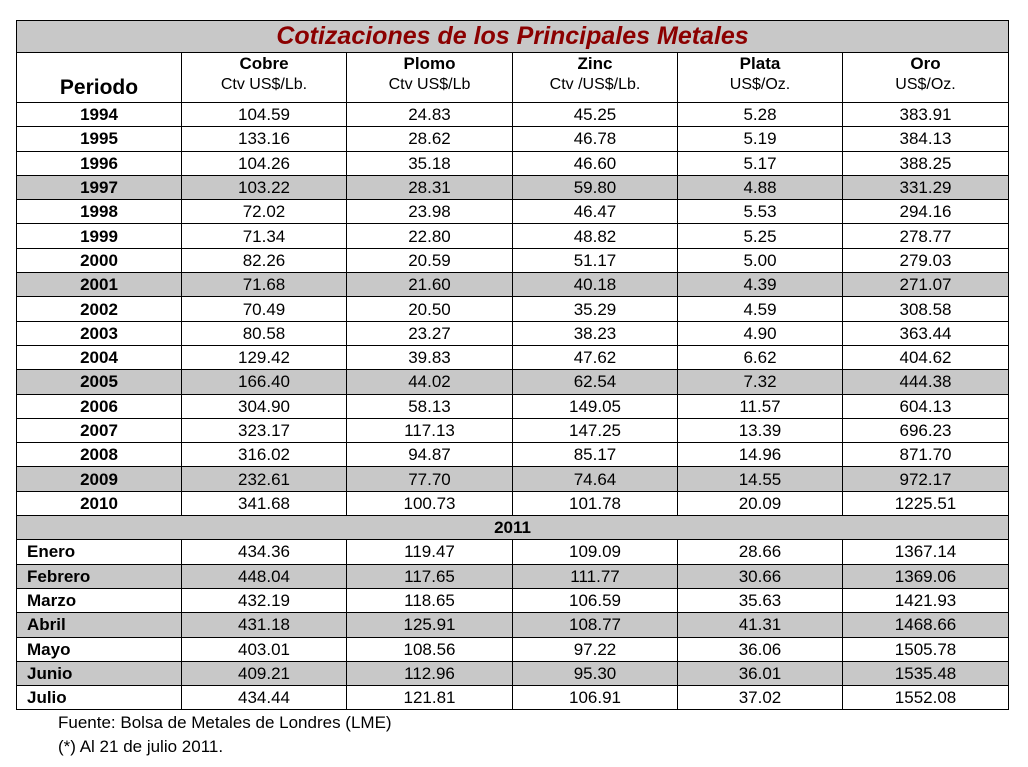 This screenshot has height=767, width=1028. What do you see at coordinates (429, 236) in the screenshot?
I see `value-cell: 22.80` at bounding box center [429, 236].